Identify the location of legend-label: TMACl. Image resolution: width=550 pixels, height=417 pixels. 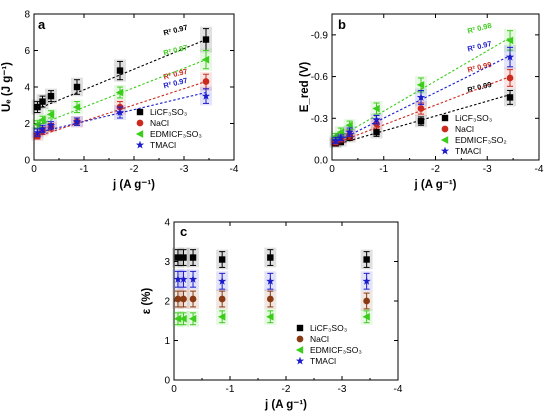
(163, 145).